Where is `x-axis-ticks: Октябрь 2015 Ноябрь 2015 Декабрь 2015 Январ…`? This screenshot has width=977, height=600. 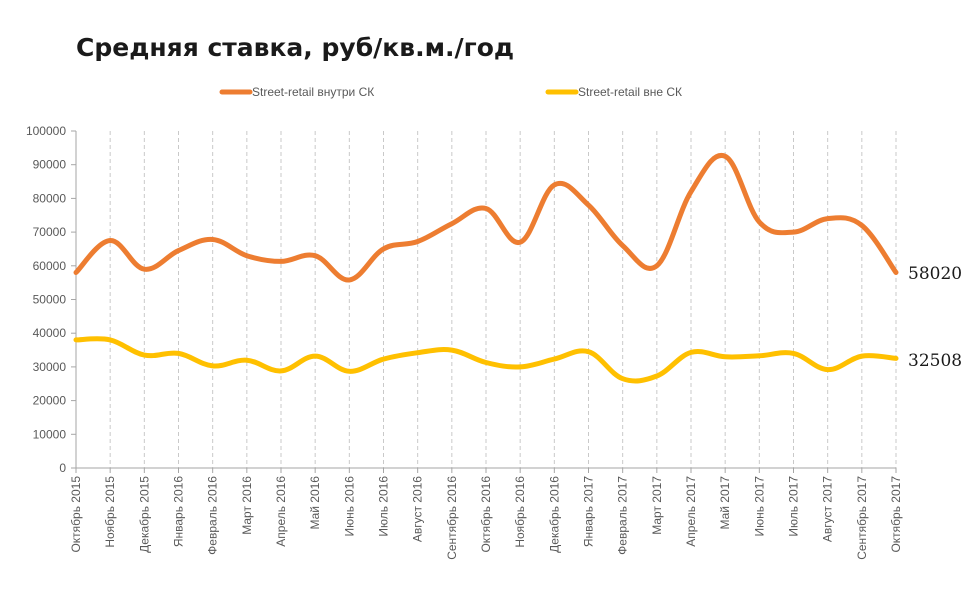 x-axis-ticks: Октябрь 2015 Ноябрь 2015 Декабрь 2015 Январ… is located at coordinates (486, 514).